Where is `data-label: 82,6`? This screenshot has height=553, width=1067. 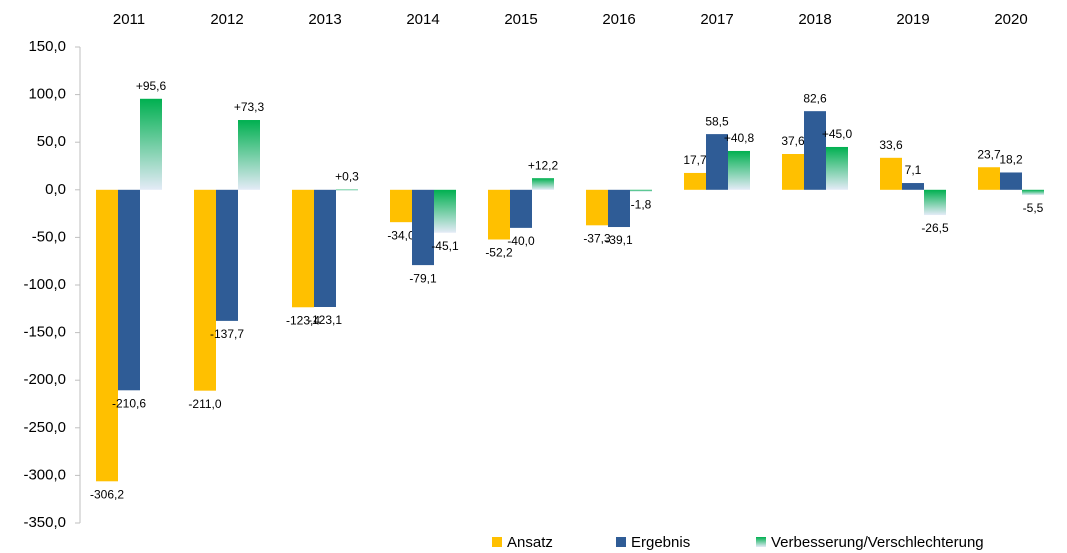
data-label: 82,6 is located at coordinates (815, 98).